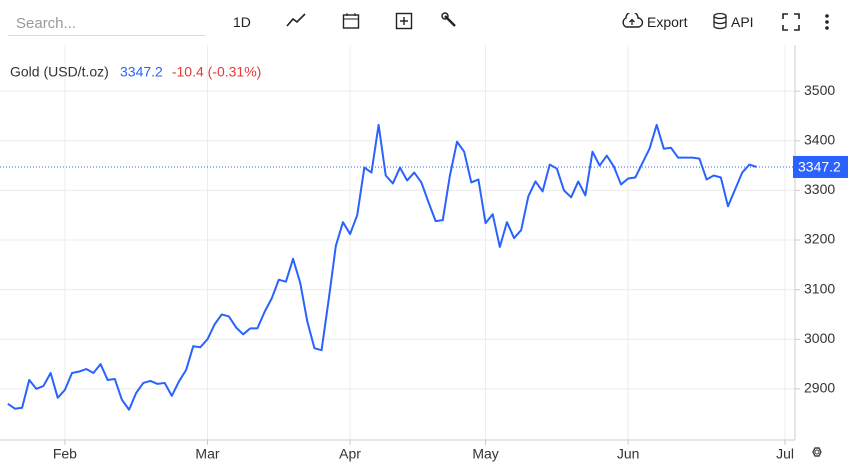 The image size is (850, 466). Describe the element at coordinates (59, 72) in the screenshot. I see `chart-title: Gold (USD/t.oz)` at that location.